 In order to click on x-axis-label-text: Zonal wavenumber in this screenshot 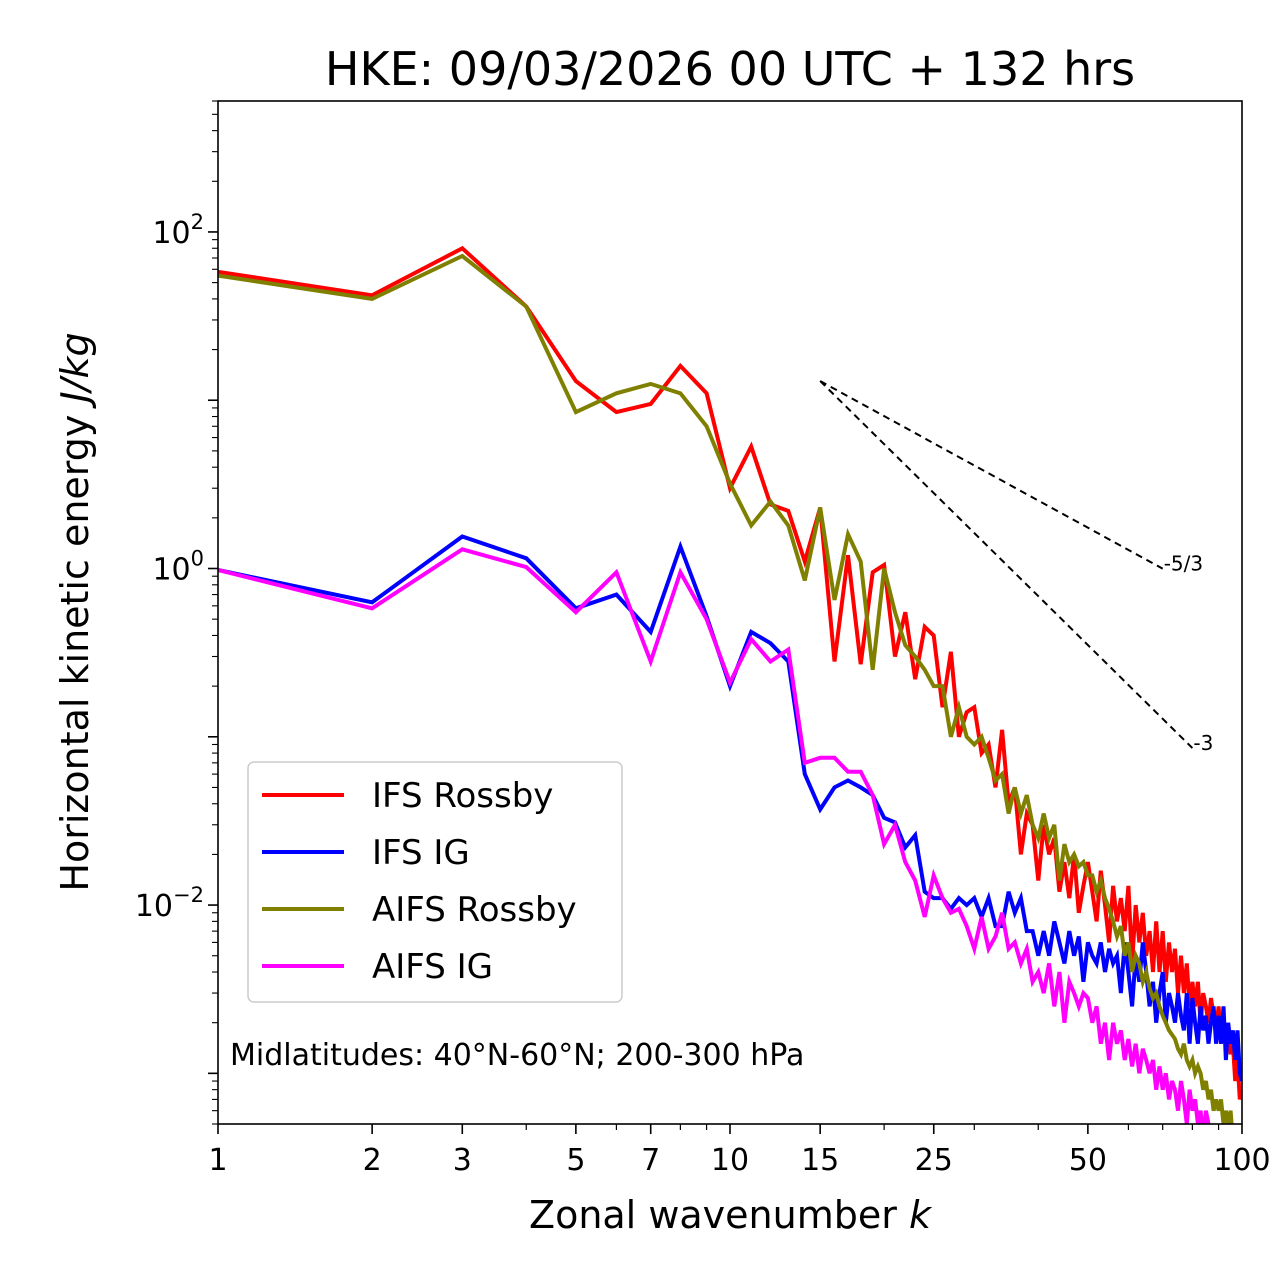, I will do `click(719, 1215)`.